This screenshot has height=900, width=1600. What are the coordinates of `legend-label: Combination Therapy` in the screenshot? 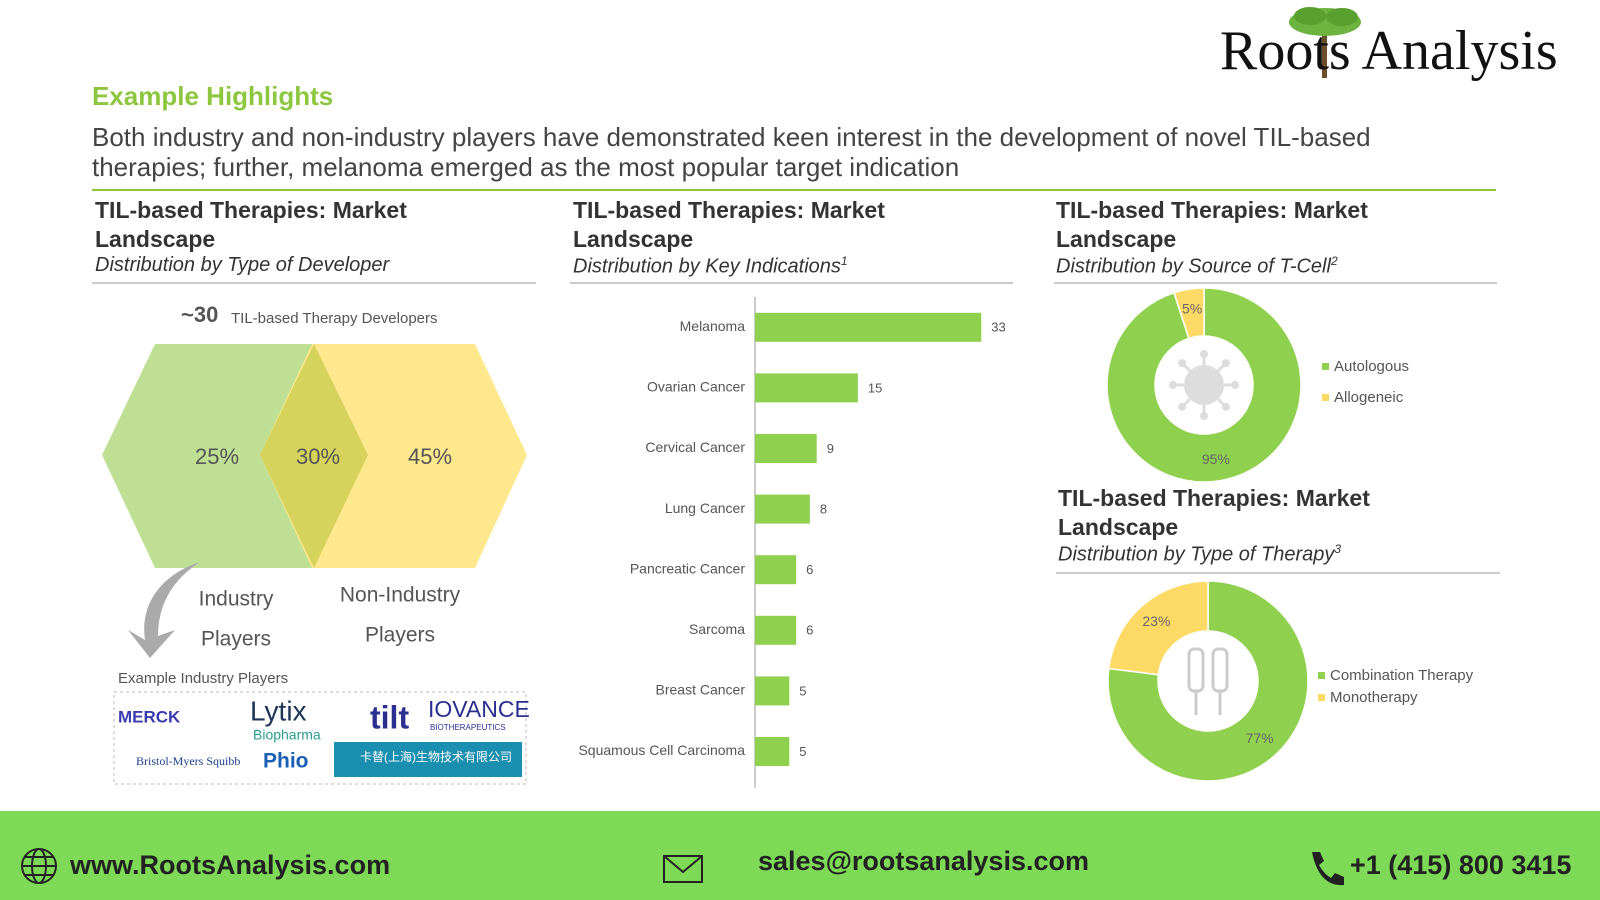 It's located at (1402, 675).